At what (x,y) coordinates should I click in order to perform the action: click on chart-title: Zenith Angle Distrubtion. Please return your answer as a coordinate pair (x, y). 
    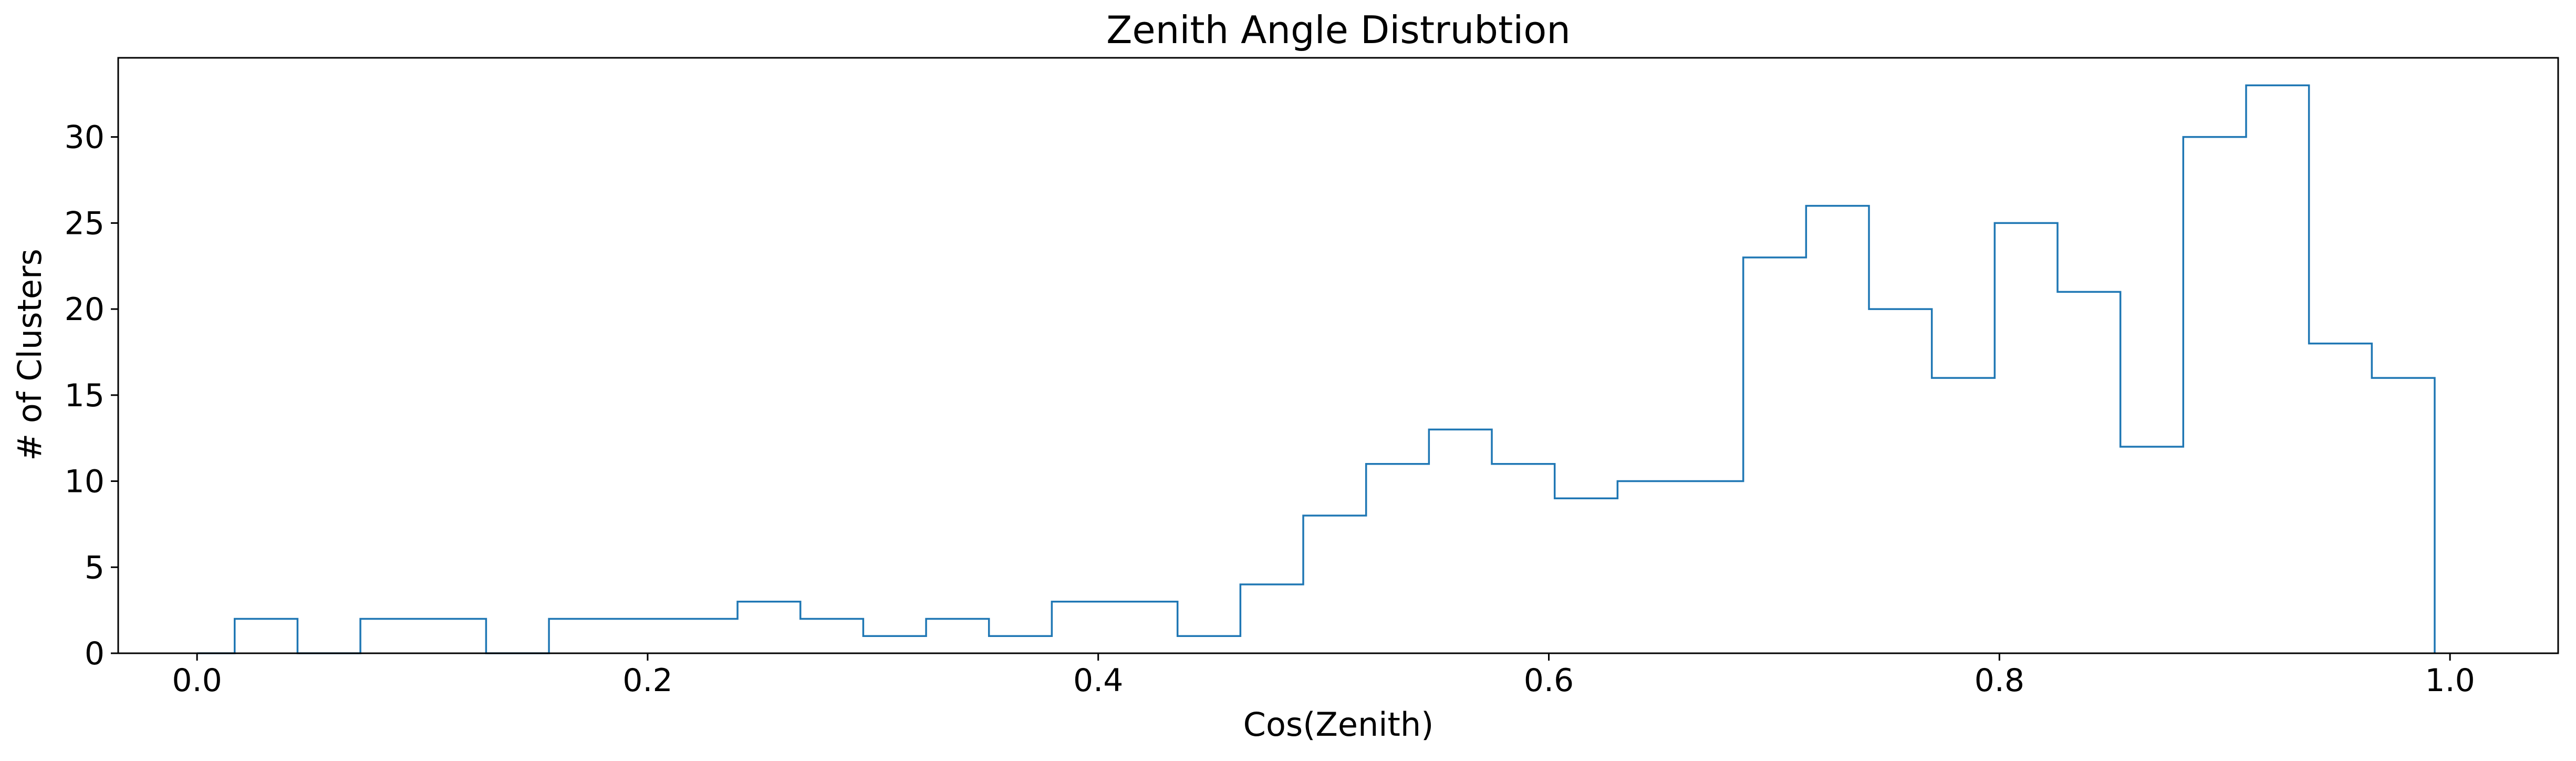
    Looking at the image, I should click on (1338, 30).